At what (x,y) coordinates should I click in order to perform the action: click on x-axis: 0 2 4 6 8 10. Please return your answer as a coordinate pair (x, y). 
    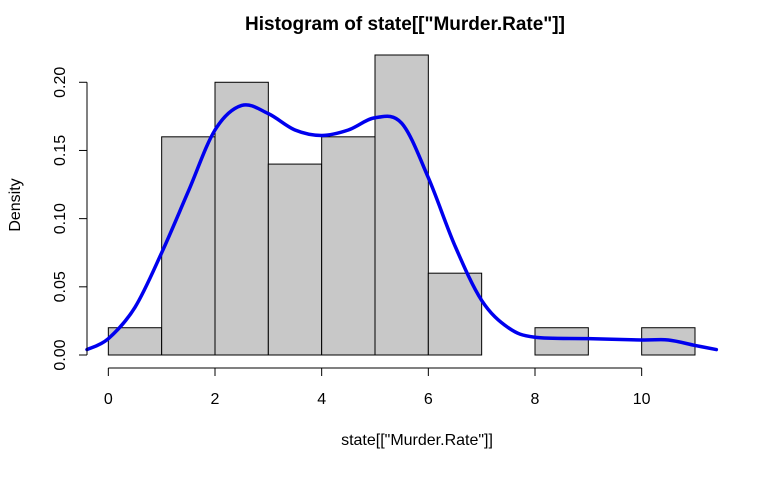
    Looking at the image, I should click on (377, 387).